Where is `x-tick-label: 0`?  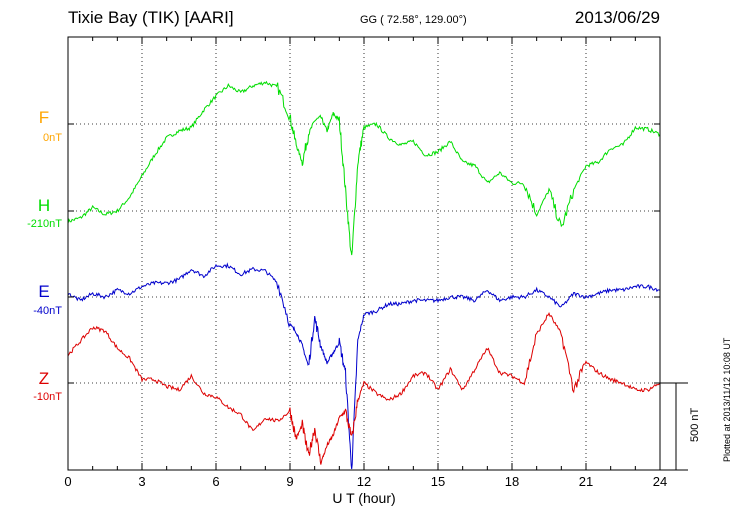
x-tick-label: 0 is located at coordinates (67, 481).